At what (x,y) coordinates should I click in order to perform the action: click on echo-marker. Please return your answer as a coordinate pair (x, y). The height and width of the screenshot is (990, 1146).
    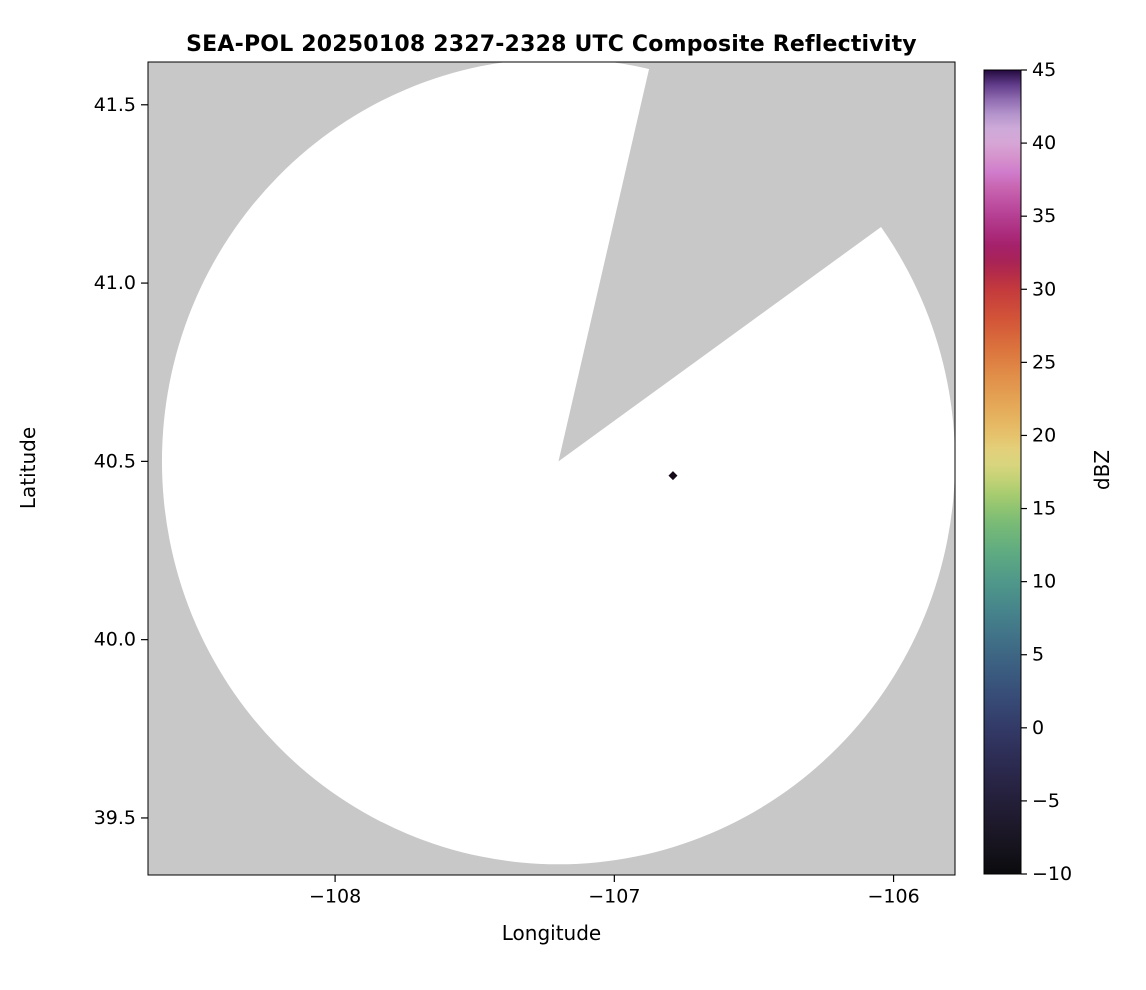
    Looking at the image, I should click on (673, 476).